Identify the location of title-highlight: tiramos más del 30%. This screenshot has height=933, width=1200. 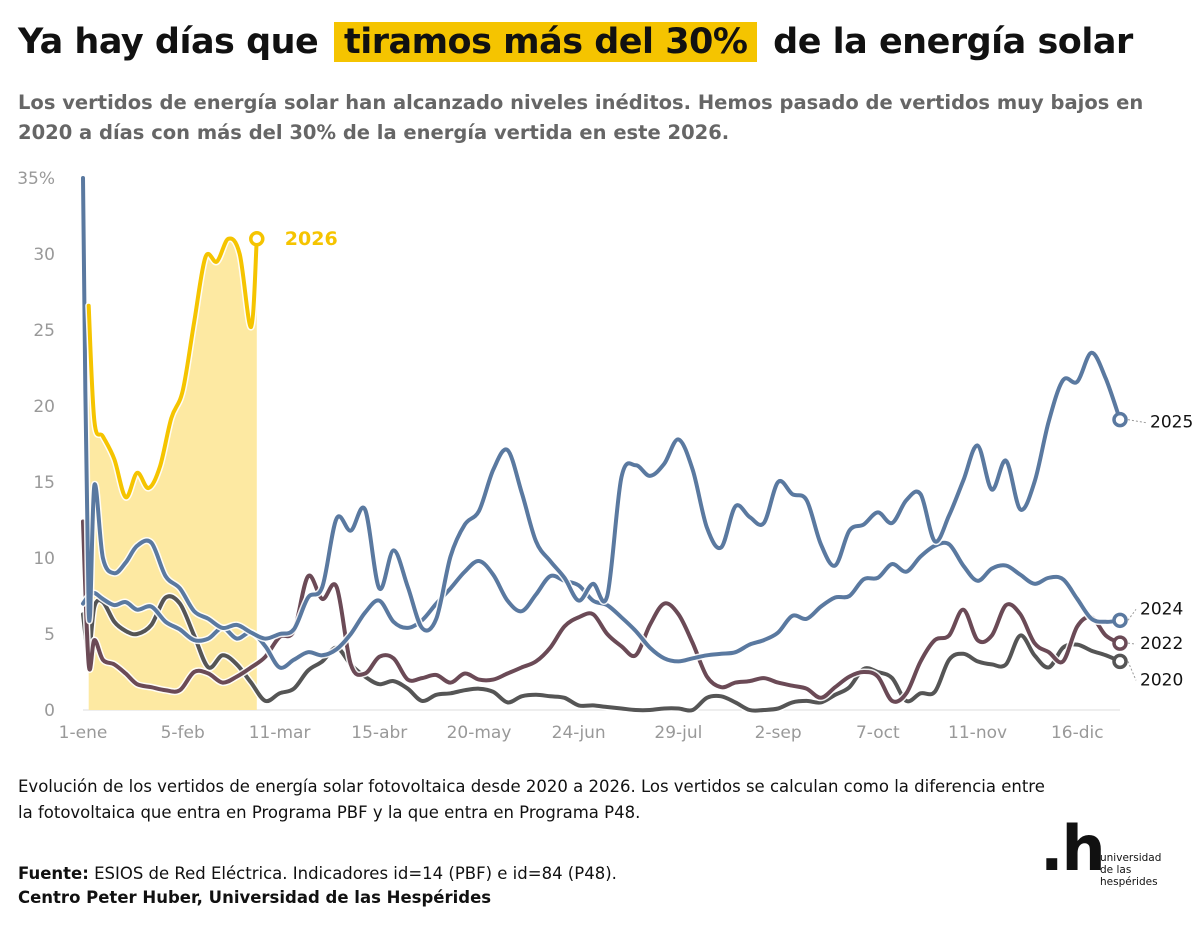
(545, 42).